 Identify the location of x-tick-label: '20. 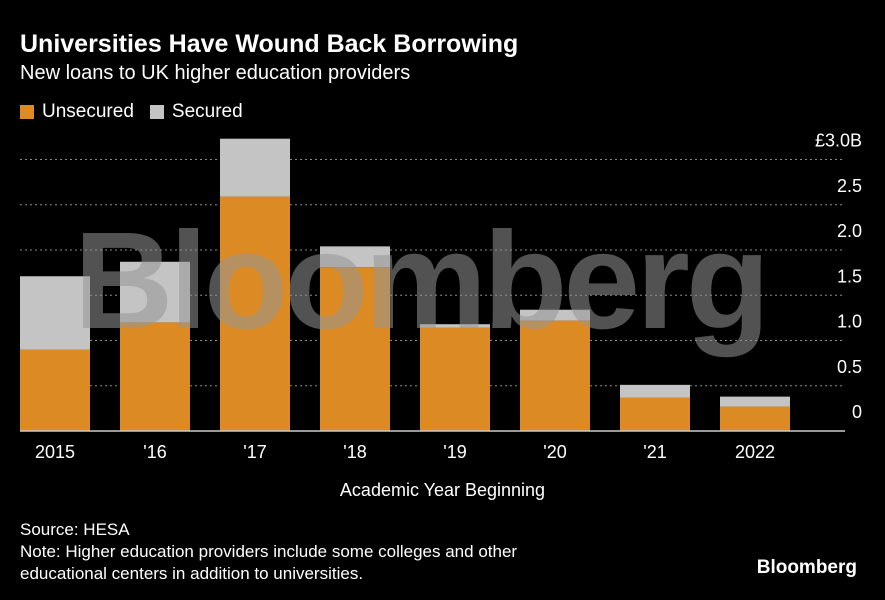
(554, 452).